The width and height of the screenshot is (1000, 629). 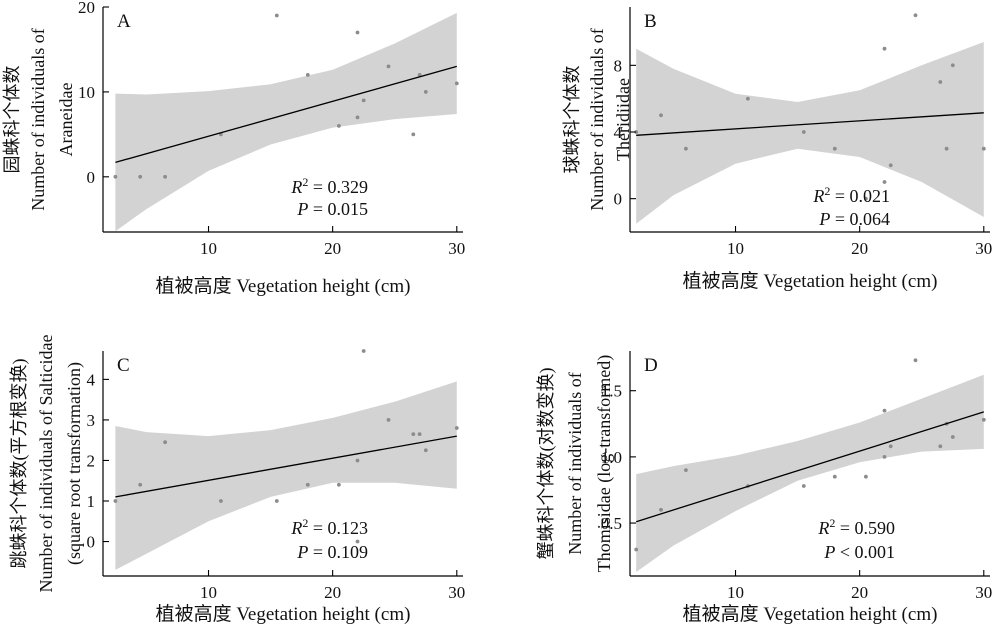 I want to click on y-axis-title-line: Araneidae, so click(x=66, y=120).